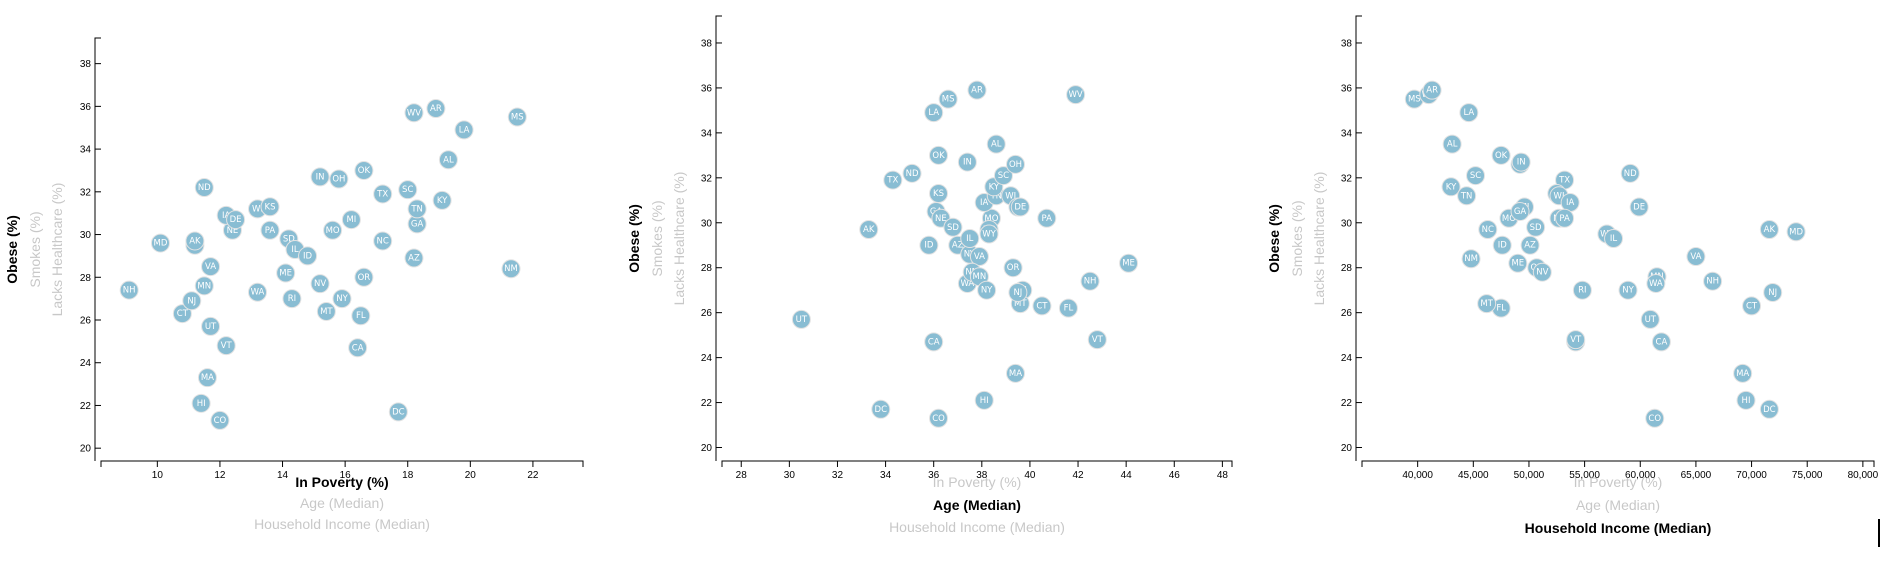  I want to click on y-axis-label-option-1: Obese (%), so click(12, 249).